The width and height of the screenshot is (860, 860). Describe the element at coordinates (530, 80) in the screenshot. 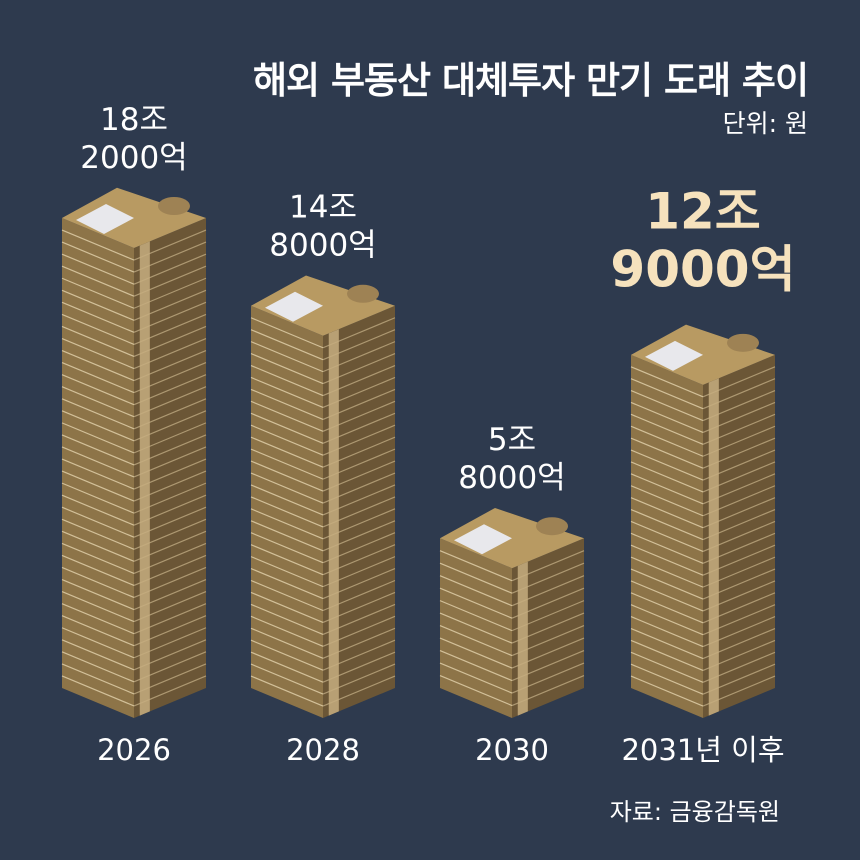

I see `page-title: 해외 부동산 대체투자 만기 도래 추이` at that location.